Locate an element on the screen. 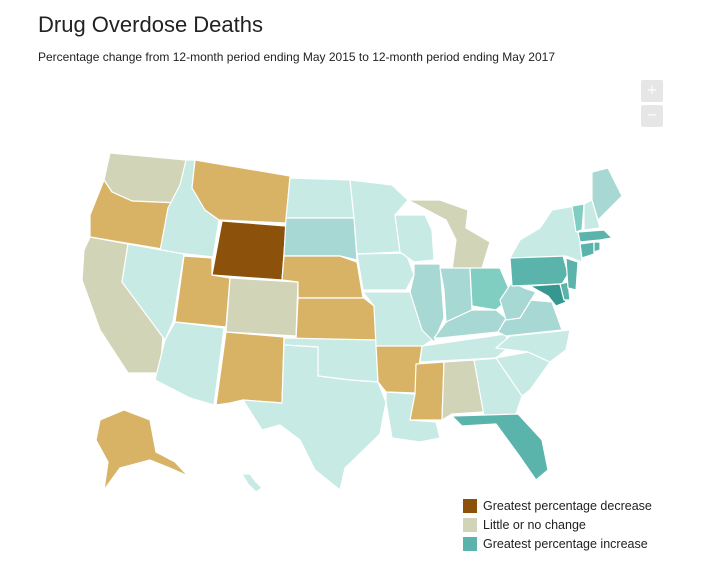  state-new-york is located at coordinates (546, 234).